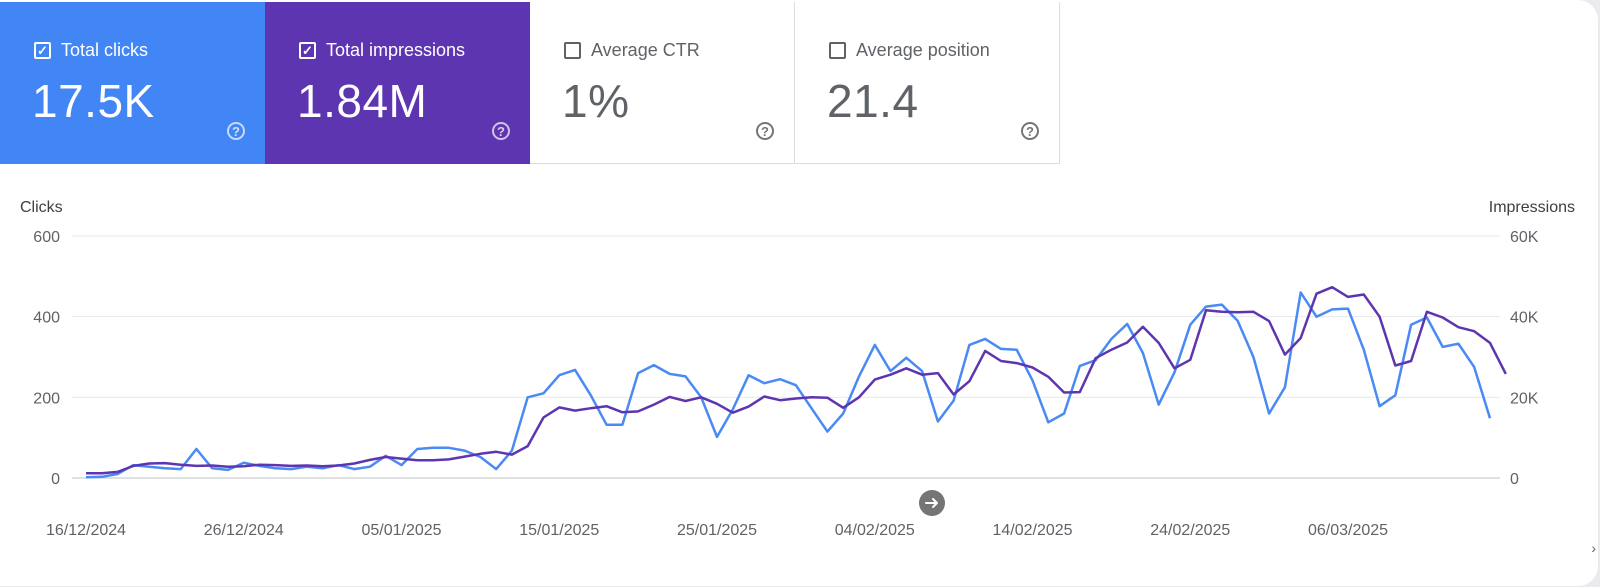 Image resolution: width=1600 pixels, height=587 pixels. Describe the element at coordinates (931, 503) in the screenshot. I see `arrow-right-icon` at that location.